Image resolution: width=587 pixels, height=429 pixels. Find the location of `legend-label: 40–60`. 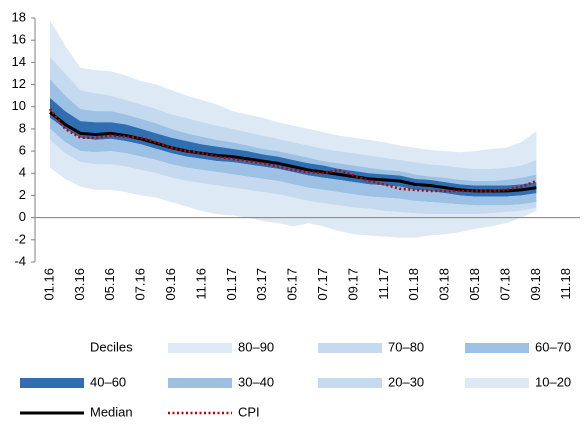

legend-label: 40–60 is located at coordinates (108, 381).